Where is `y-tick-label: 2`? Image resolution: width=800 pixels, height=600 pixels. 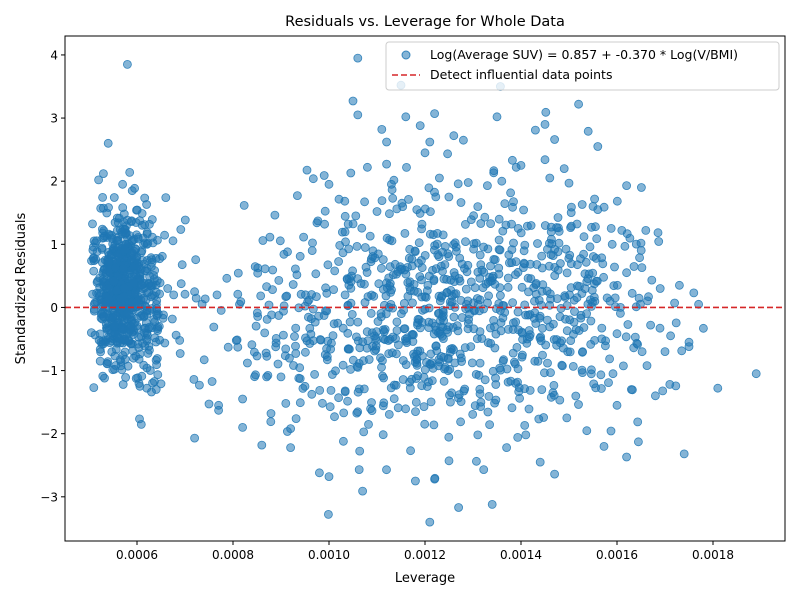
y-tick-label: 2 is located at coordinates (54, 182).